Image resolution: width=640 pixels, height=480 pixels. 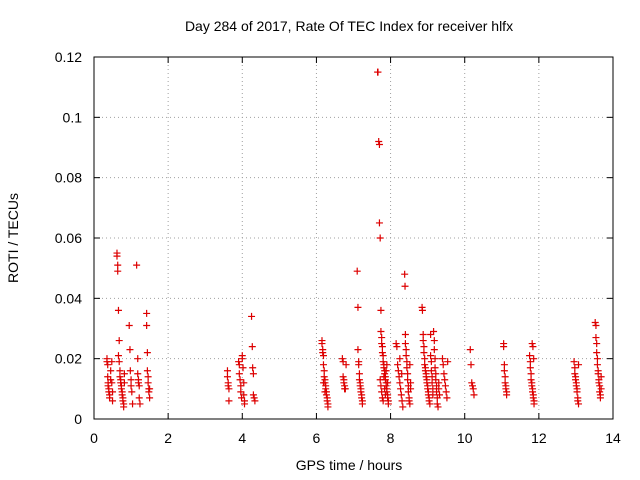 What do you see at coordinates (68, 178) in the screenshot?
I see `y-tick-label: 0.08` at bounding box center [68, 178].